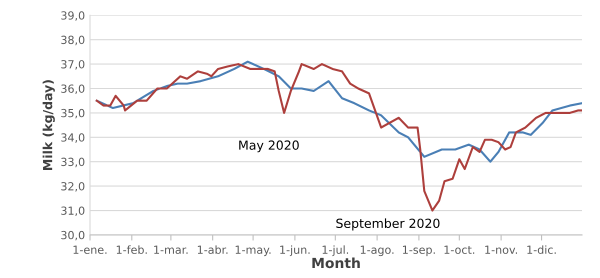 This screenshot has height=278, width=600. What do you see at coordinates (388, 224) in the screenshot?
I see `annotation: September 2020` at bounding box center [388, 224].